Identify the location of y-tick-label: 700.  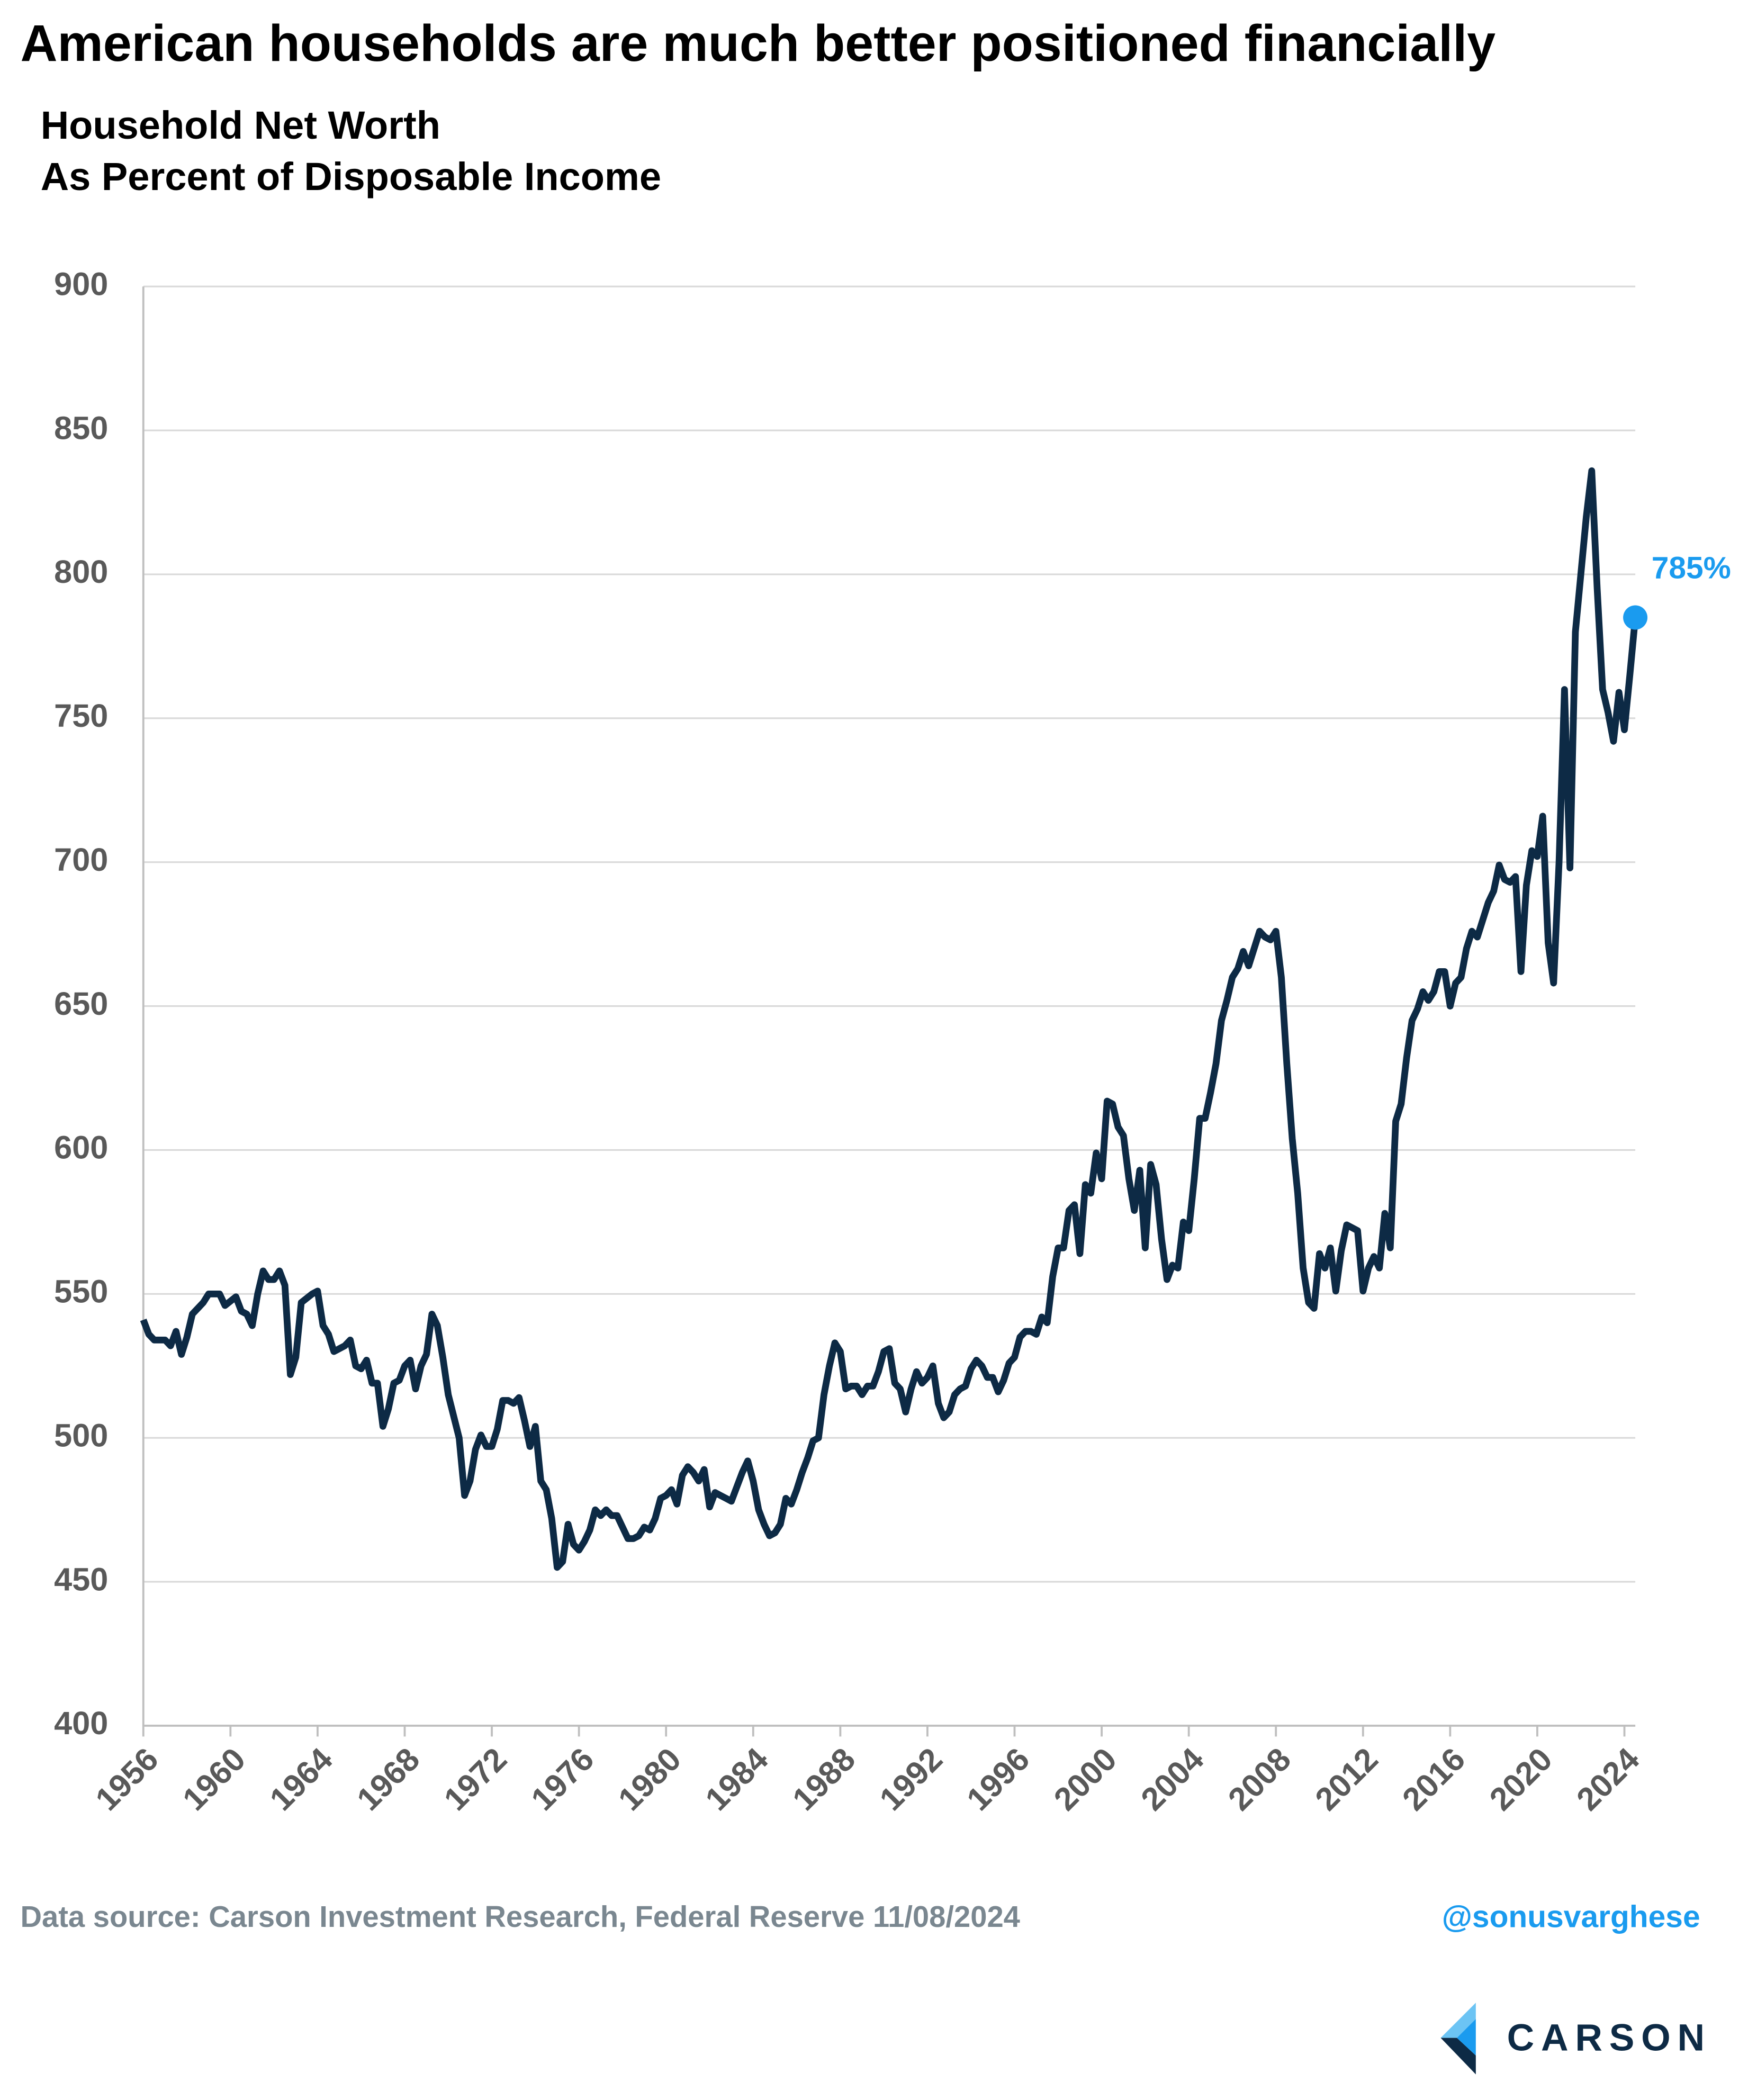
(81, 860).